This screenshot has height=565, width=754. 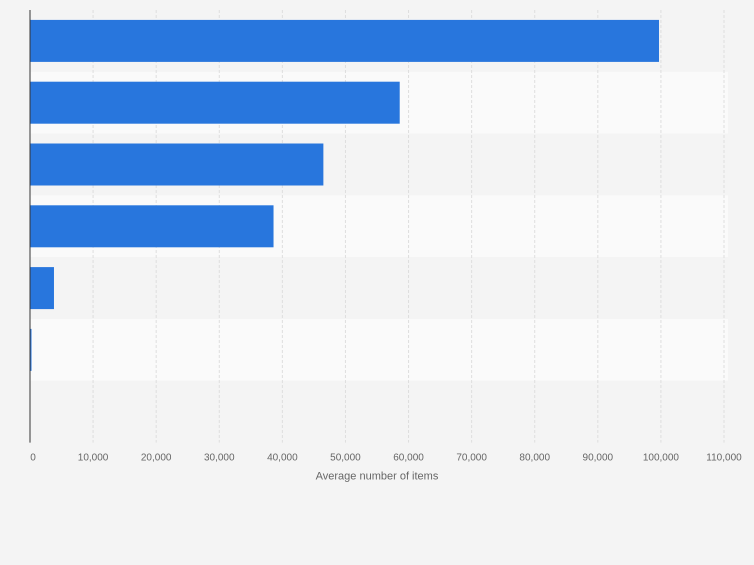 What do you see at coordinates (471, 458) in the screenshot?
I see `x-tick-label: 70,000` at bounding box center [471, 458].